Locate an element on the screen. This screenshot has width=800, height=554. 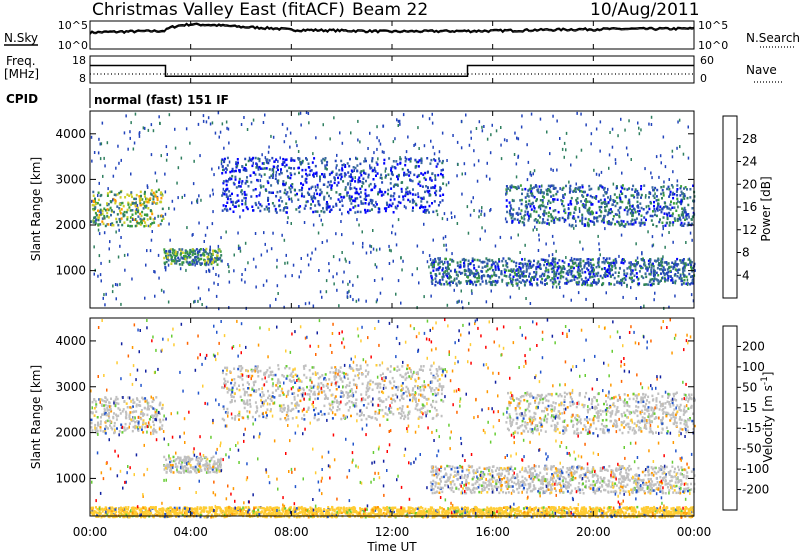
power-colorbar-tick-label: 16 is located at coordinates (749, 207).